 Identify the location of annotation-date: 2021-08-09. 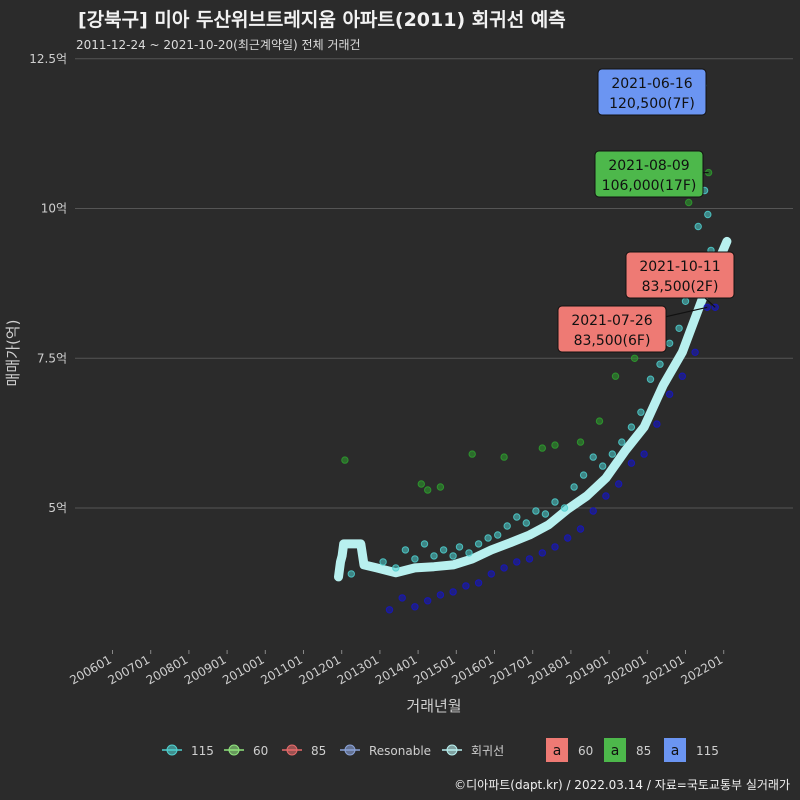
(648, 166).